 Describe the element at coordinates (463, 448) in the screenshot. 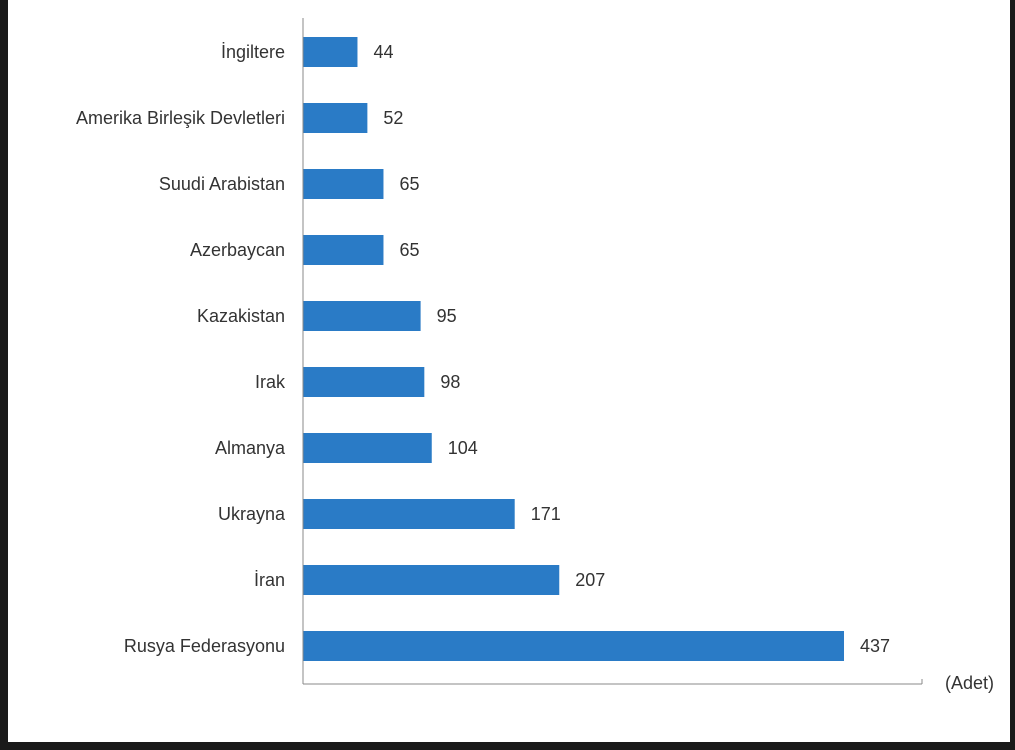

I see `value-label: 104` at that location.